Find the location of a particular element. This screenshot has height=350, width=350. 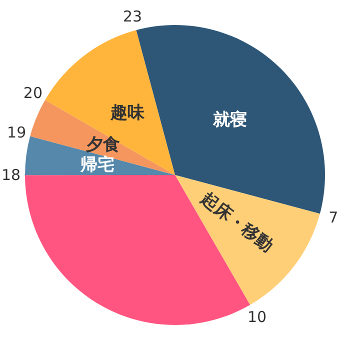

slice-label: 起床・移動 is located at coordinates (236, 222).